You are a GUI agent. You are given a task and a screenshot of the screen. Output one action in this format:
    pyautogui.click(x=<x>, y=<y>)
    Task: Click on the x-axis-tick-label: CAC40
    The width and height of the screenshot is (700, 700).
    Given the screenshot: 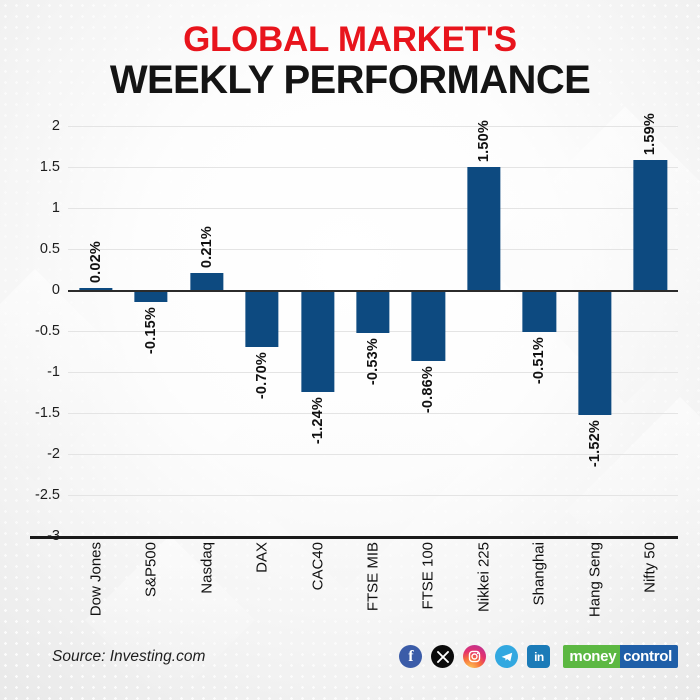 What is the action you would take?
    pyautogui.click(x=318, y=566)
    